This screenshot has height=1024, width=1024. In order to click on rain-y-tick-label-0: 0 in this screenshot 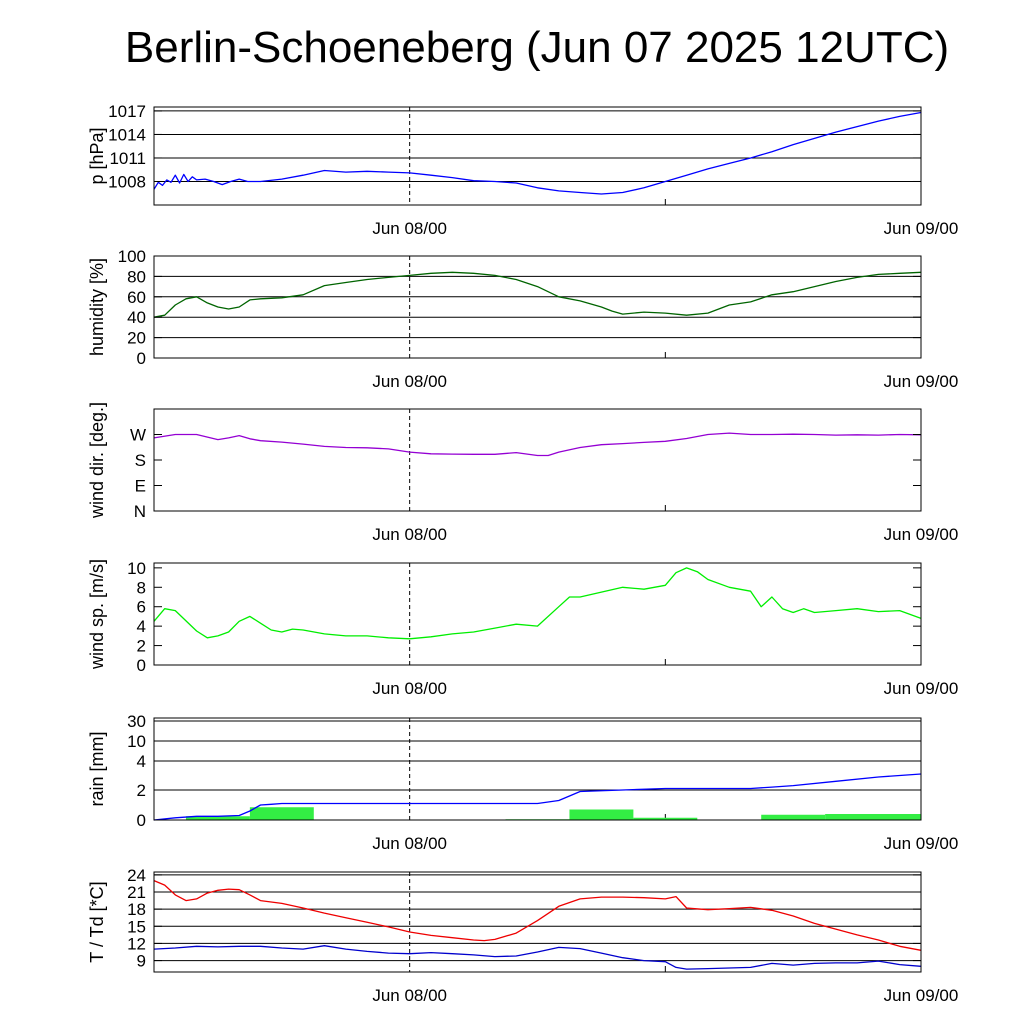, I will do `click(141, 820)`.